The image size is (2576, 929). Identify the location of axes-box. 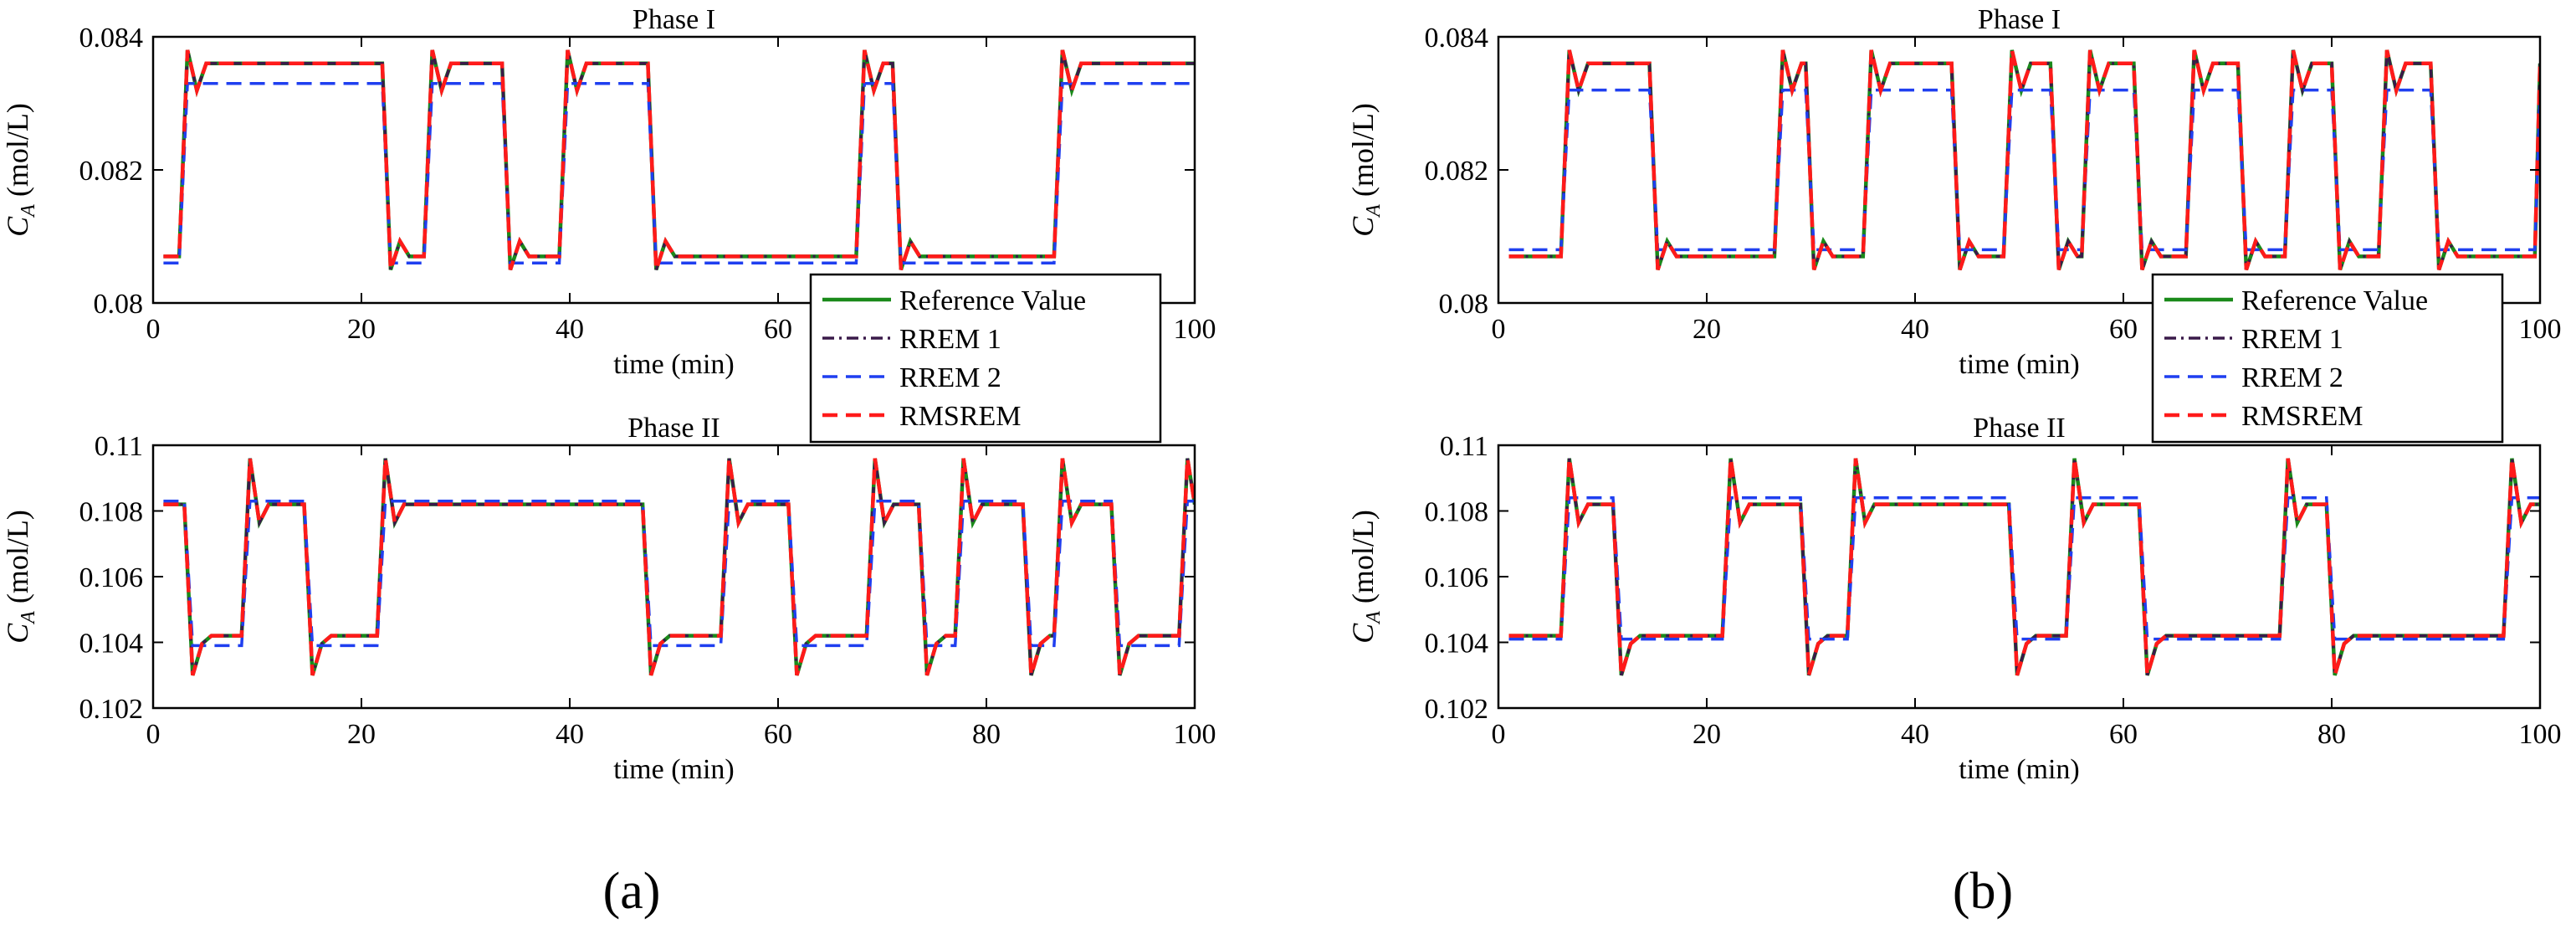
(674, 170).